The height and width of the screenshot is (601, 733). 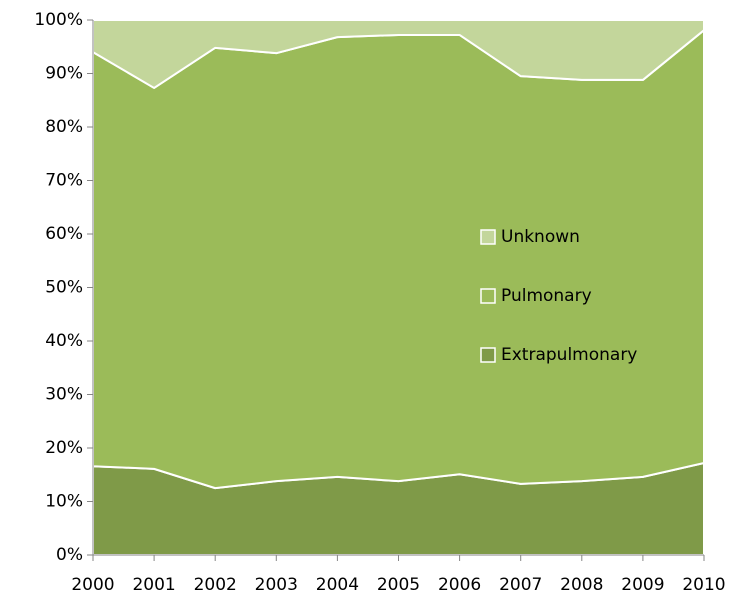 I want to click on y-tick-label: 0%, so click(x=69, y=555).